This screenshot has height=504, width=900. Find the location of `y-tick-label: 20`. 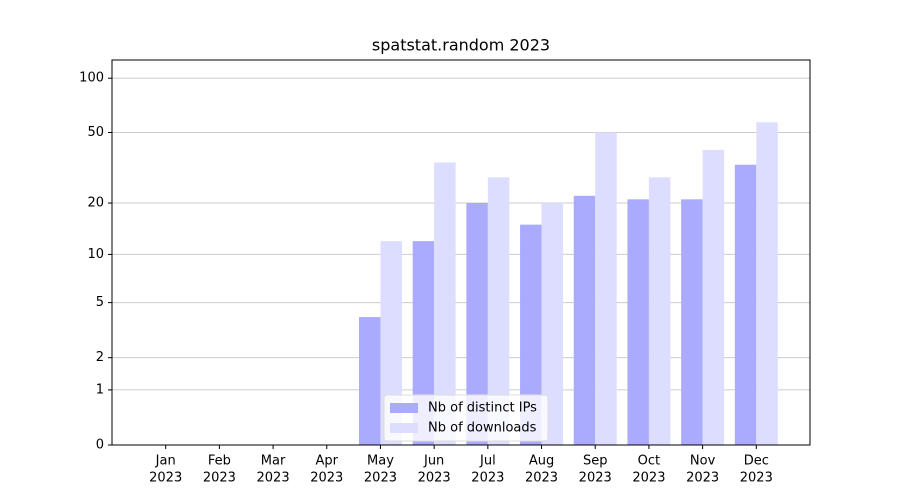

y-tick-label: 20 is located at coordinates (95, 203).